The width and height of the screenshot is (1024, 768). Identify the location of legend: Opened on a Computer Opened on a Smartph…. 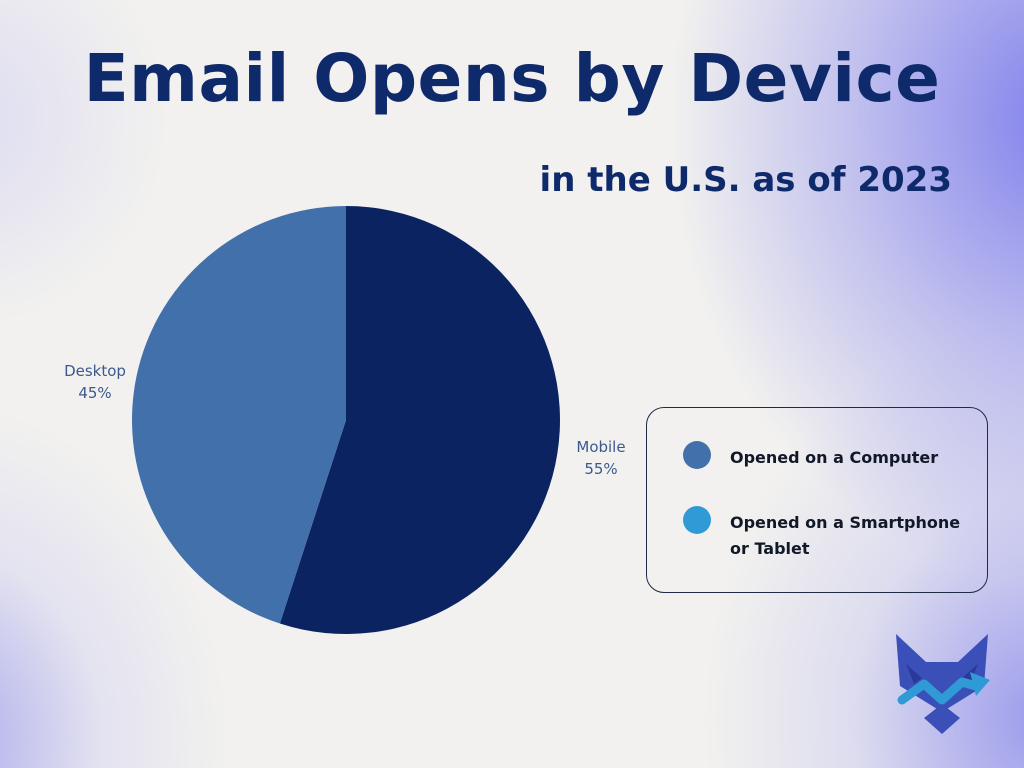
(817, 500).